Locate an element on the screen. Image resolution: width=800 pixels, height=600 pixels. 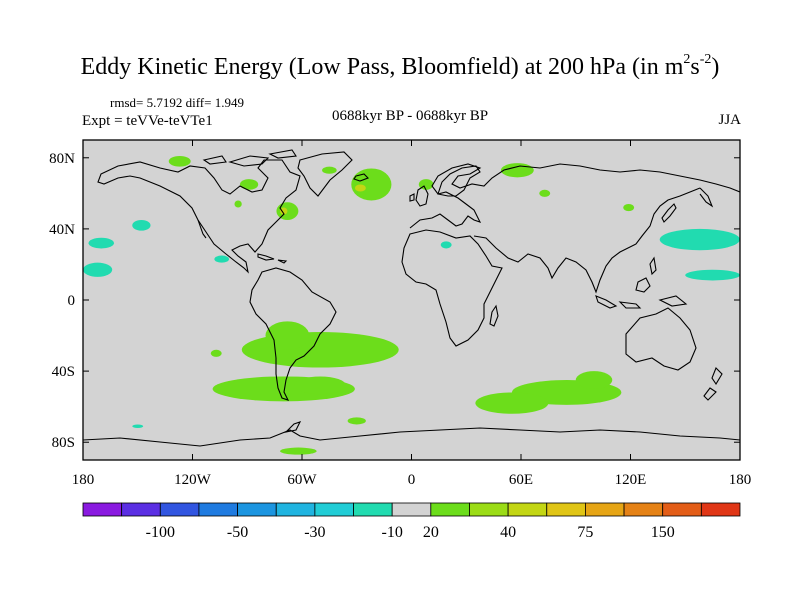
x-tick-label: 120E is located at coordinates (631, 480).